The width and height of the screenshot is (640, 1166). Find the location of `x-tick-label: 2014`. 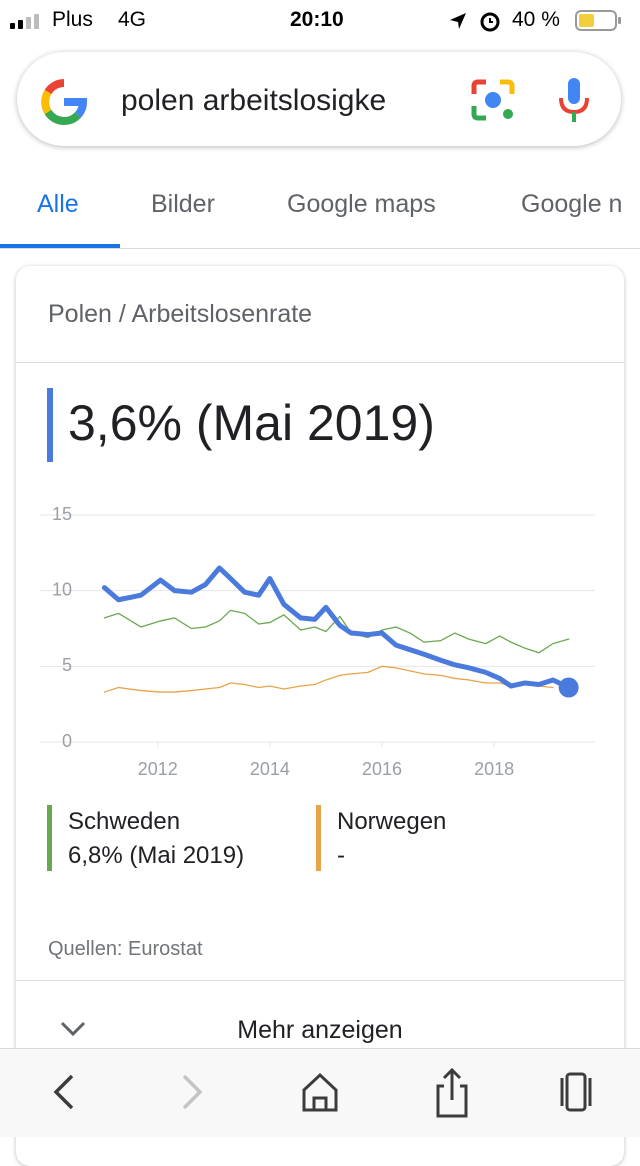

x-tick-label: 2014 is located at coordinates (270, 769).